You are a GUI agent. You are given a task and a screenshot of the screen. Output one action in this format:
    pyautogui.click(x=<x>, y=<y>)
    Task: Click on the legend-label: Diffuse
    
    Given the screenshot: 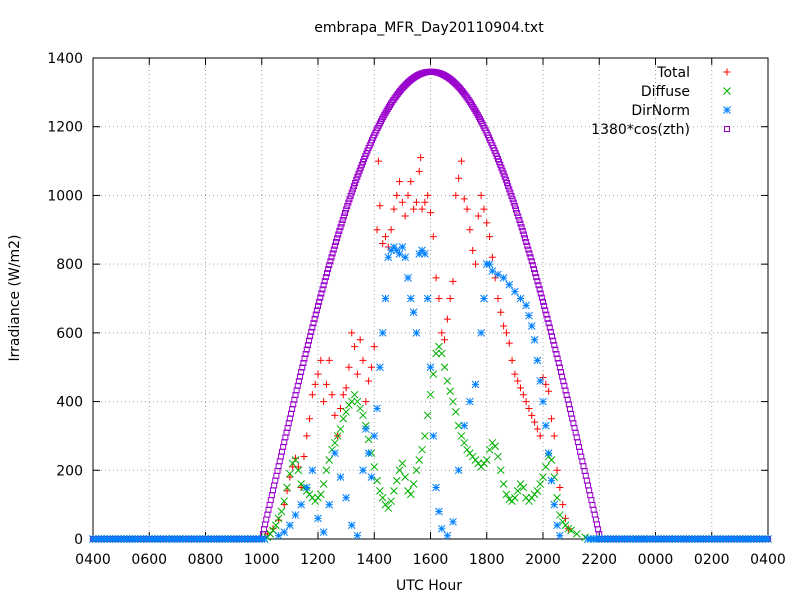 What is the action you would take?
    pyautogui.click(x=665, y=92)
    